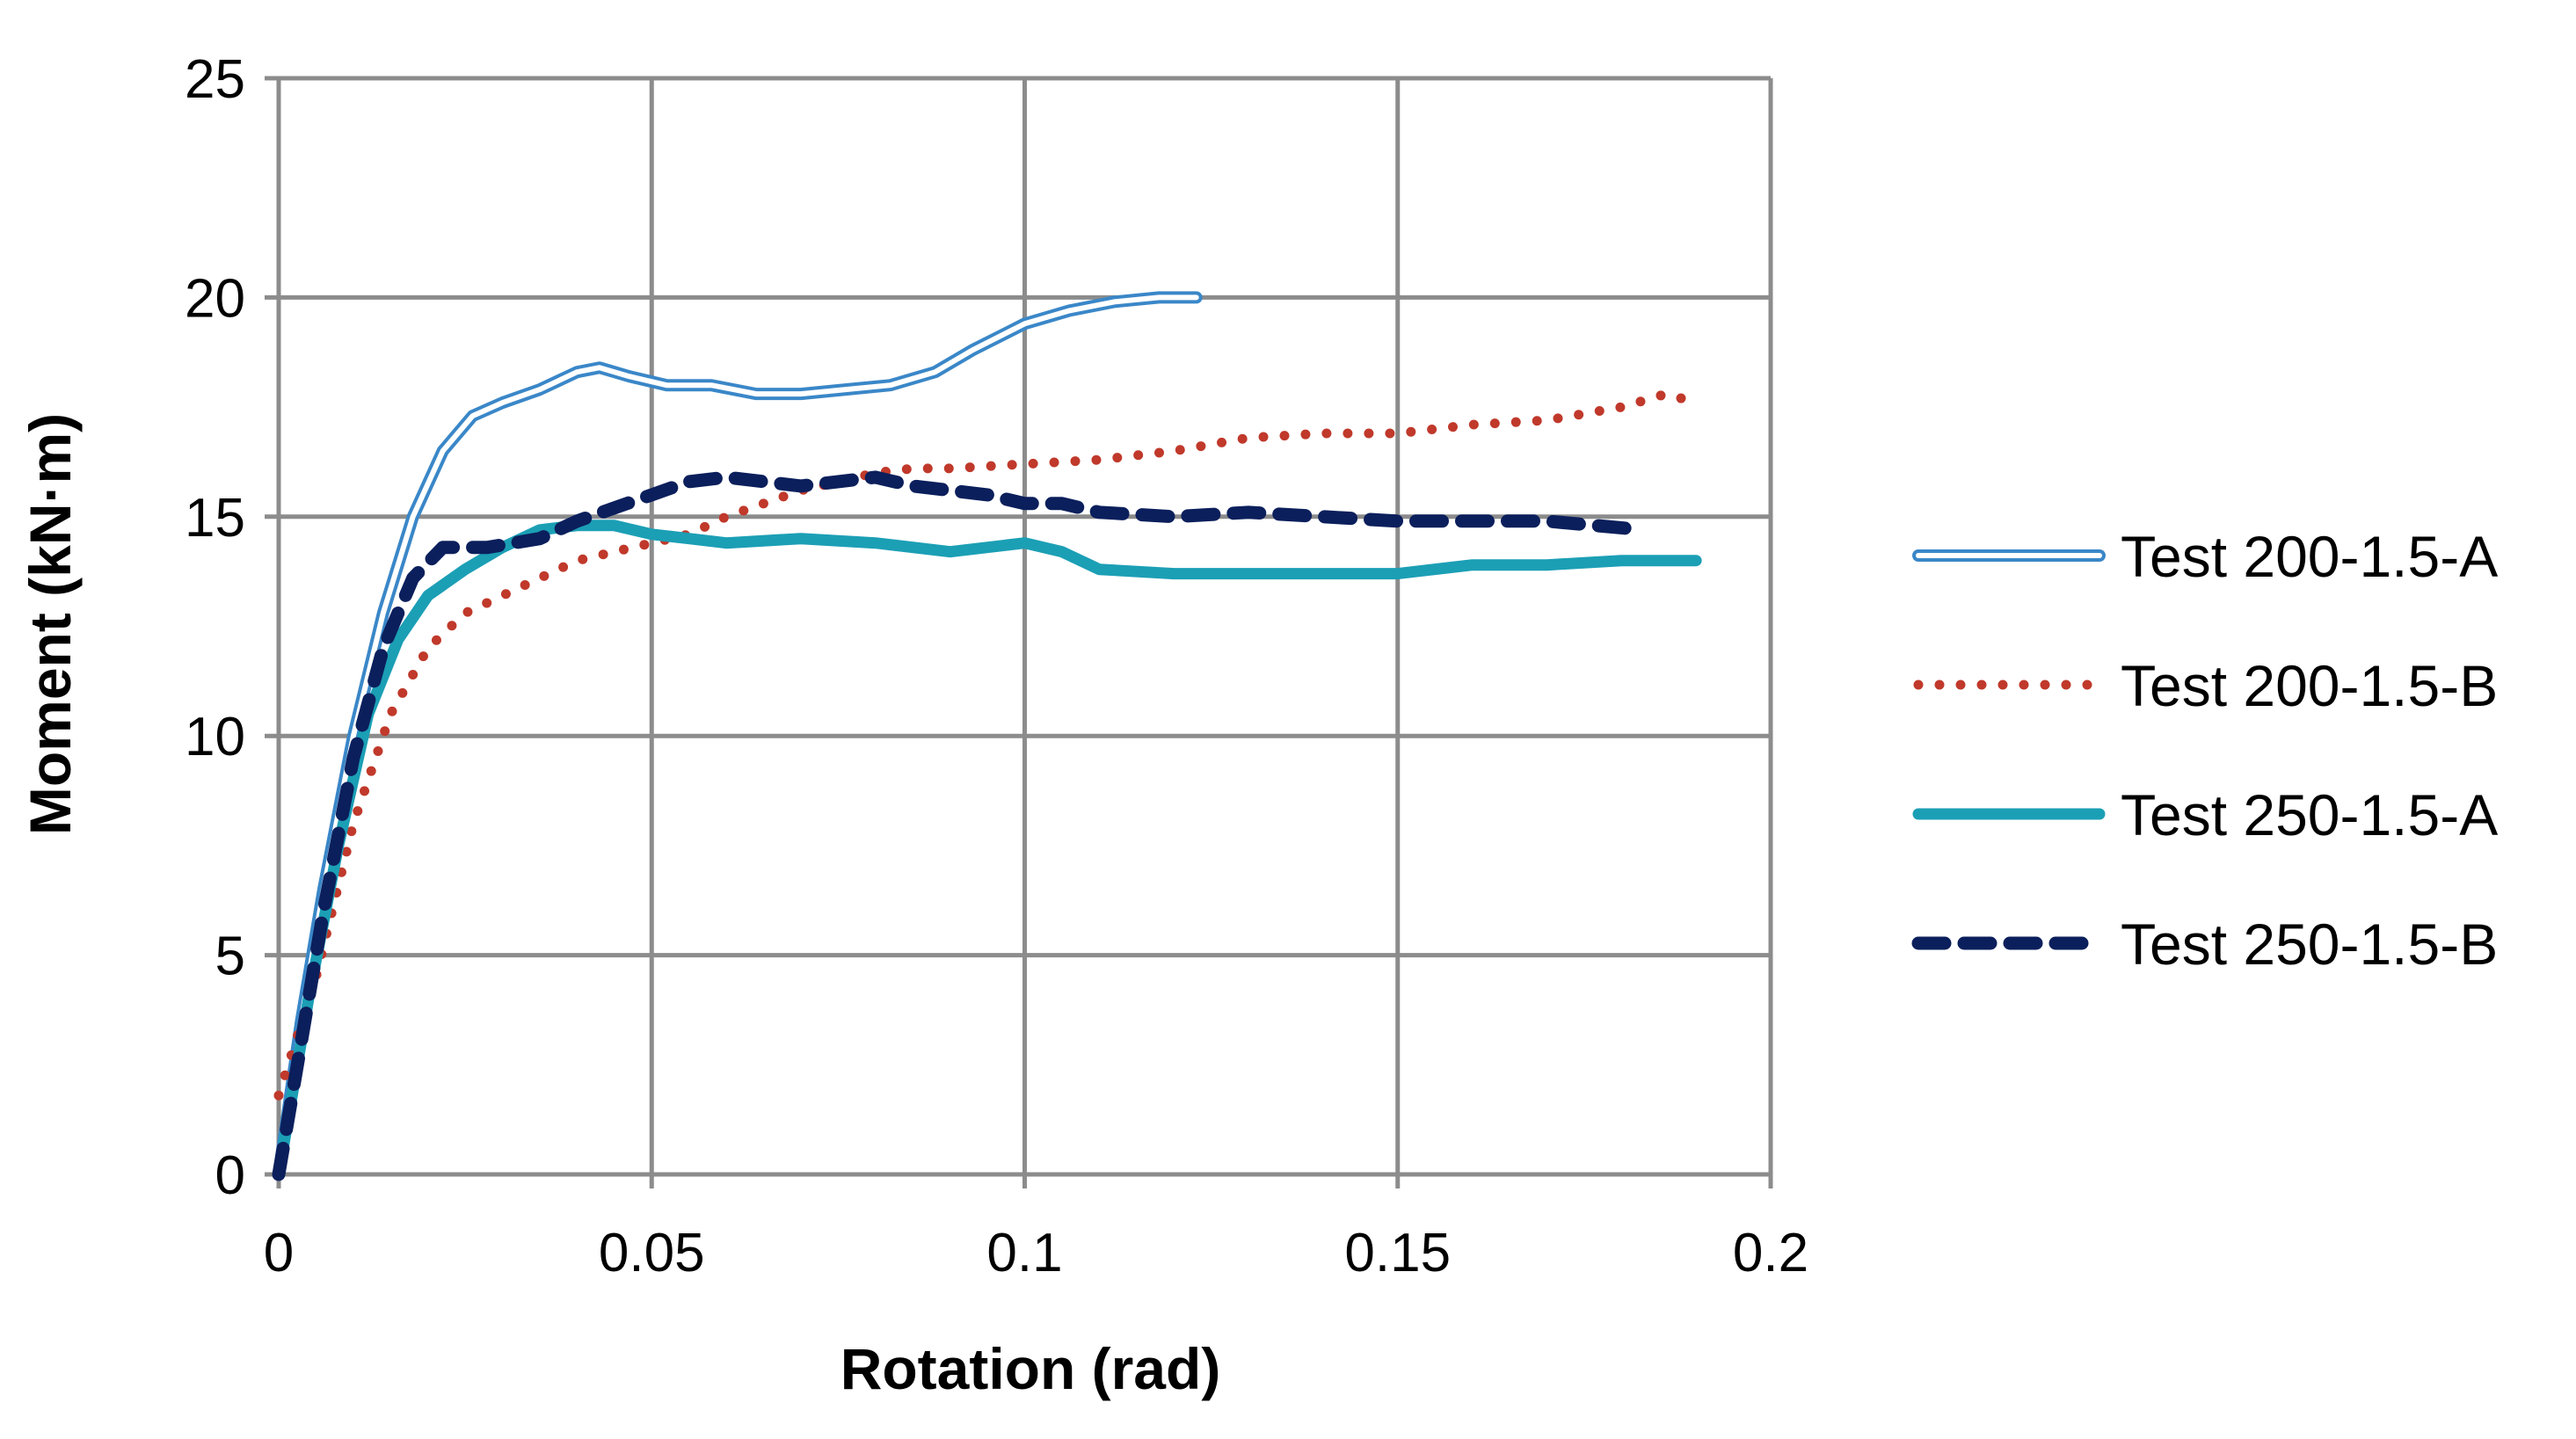 Image resolution: width=2576 pixels, height=1439 pixels. I want to click on x-tick-label: 0.05, so click(652, 1253).